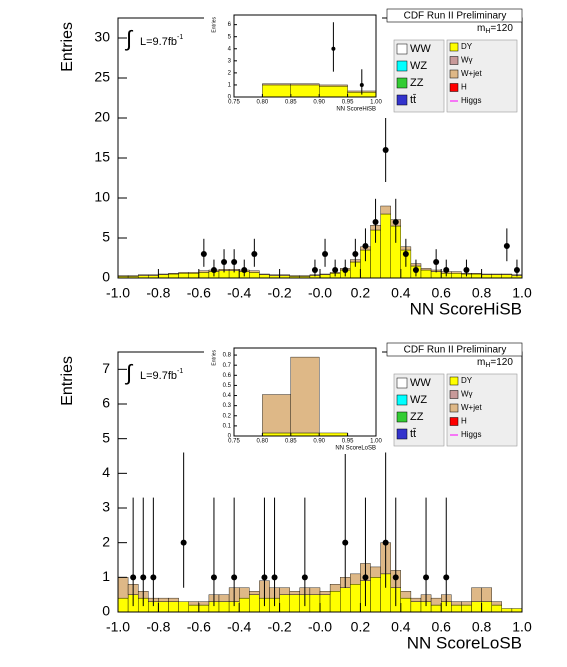 This screenshot has height=667, width=567. Describe the element at coordinates (320, 293) in the screenshot. I see `x-tick-label: -0.0` at that location.